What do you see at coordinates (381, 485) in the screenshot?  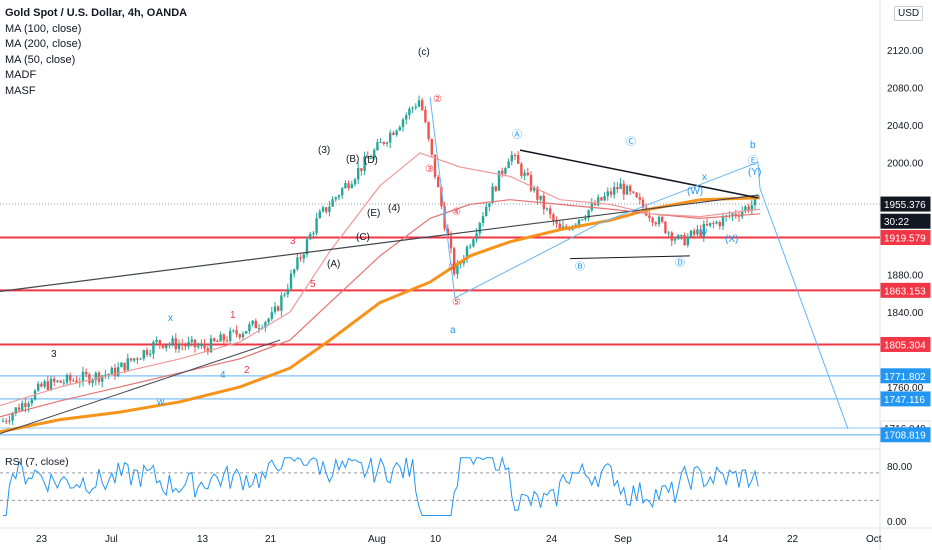 I see `rsi-line` at bounding box center [381, 485].